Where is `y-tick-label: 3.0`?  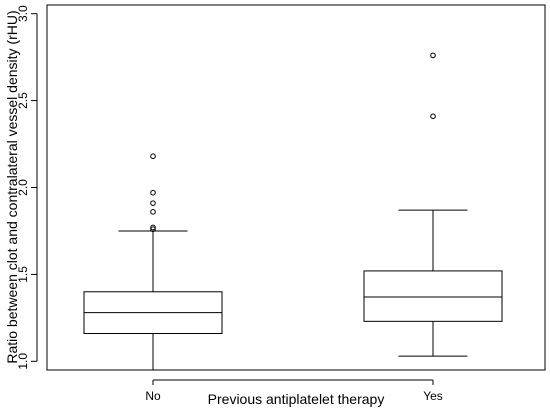
y-tick-label: 3.0 is located at coordinates (23, 13).